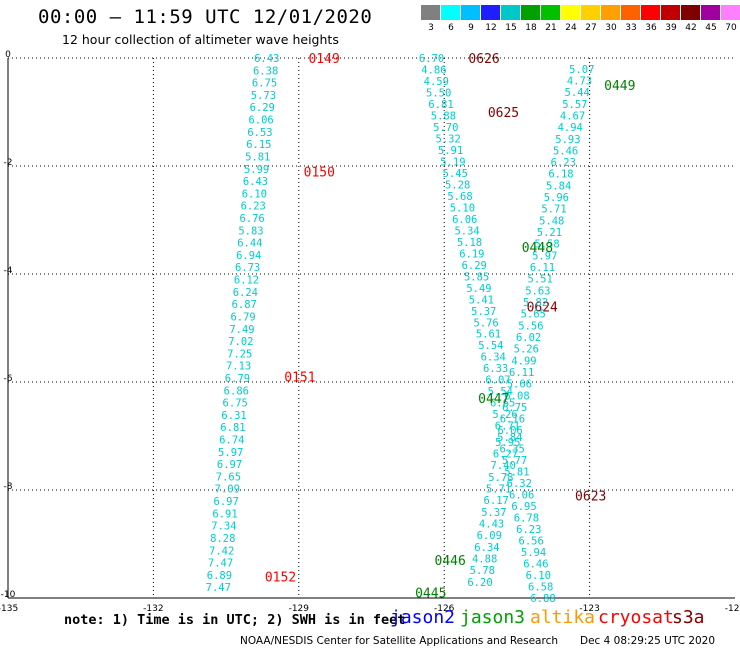 Image resolution: width=740 pixels, height=650 pixels. I want to click on swh-value-cryosat: 7.42, so click(221, 551).